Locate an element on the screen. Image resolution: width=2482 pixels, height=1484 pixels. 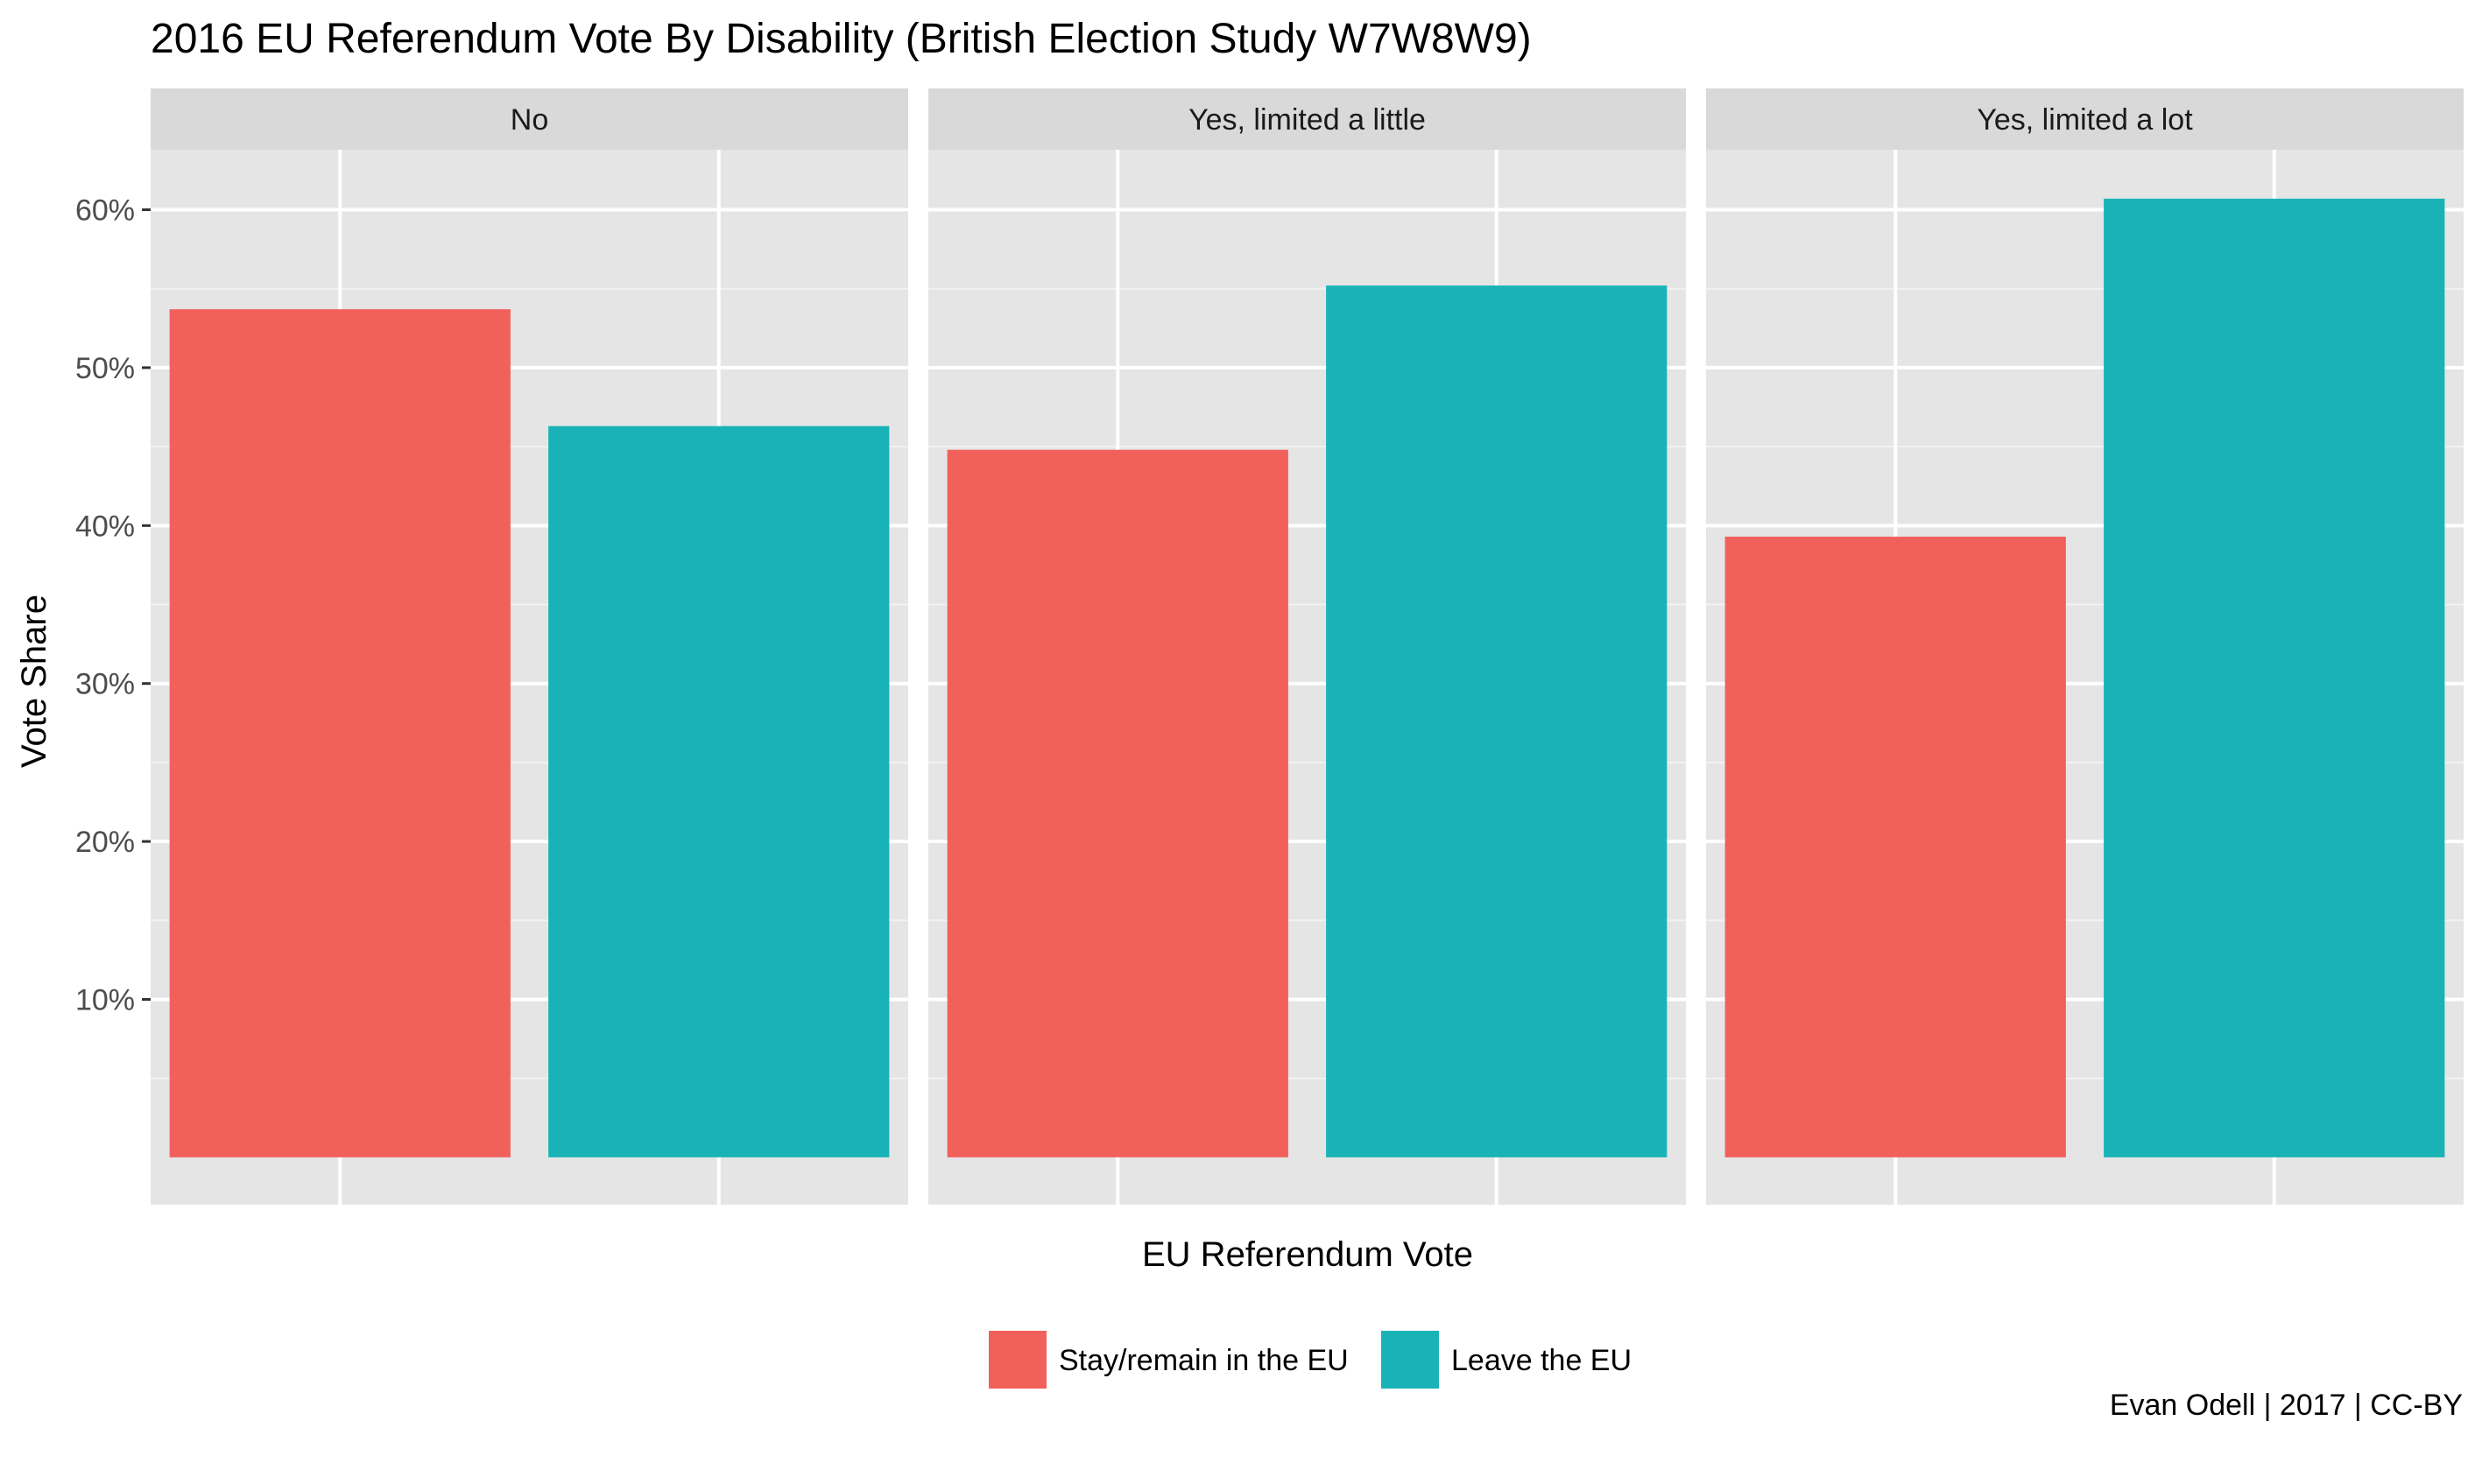
legend: Stay/remain in the EU Leave the EU is located at coordinates (1310, 1360).